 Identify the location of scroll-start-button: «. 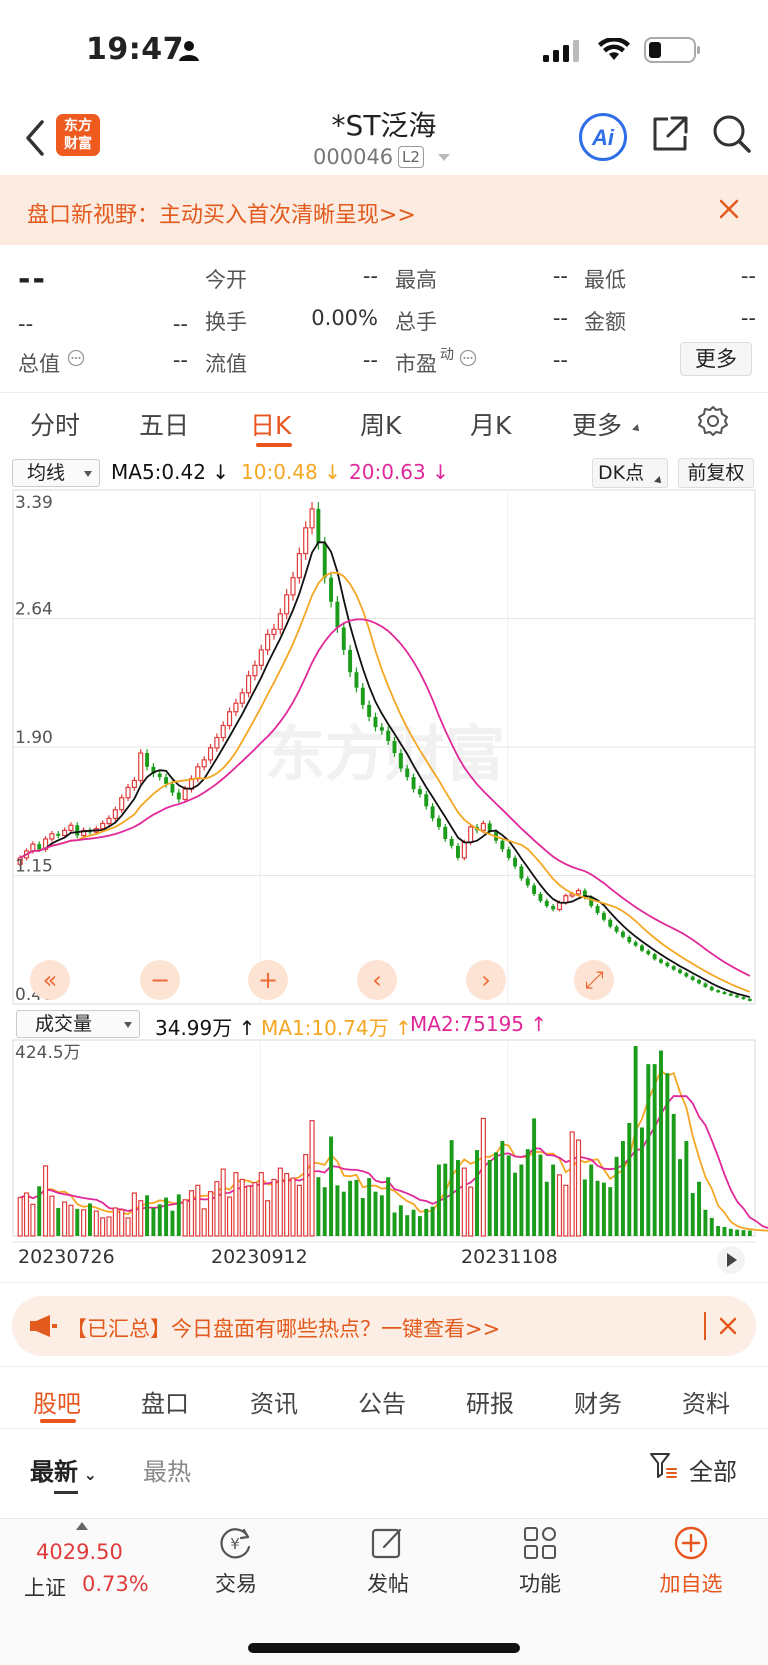
(50, 980).